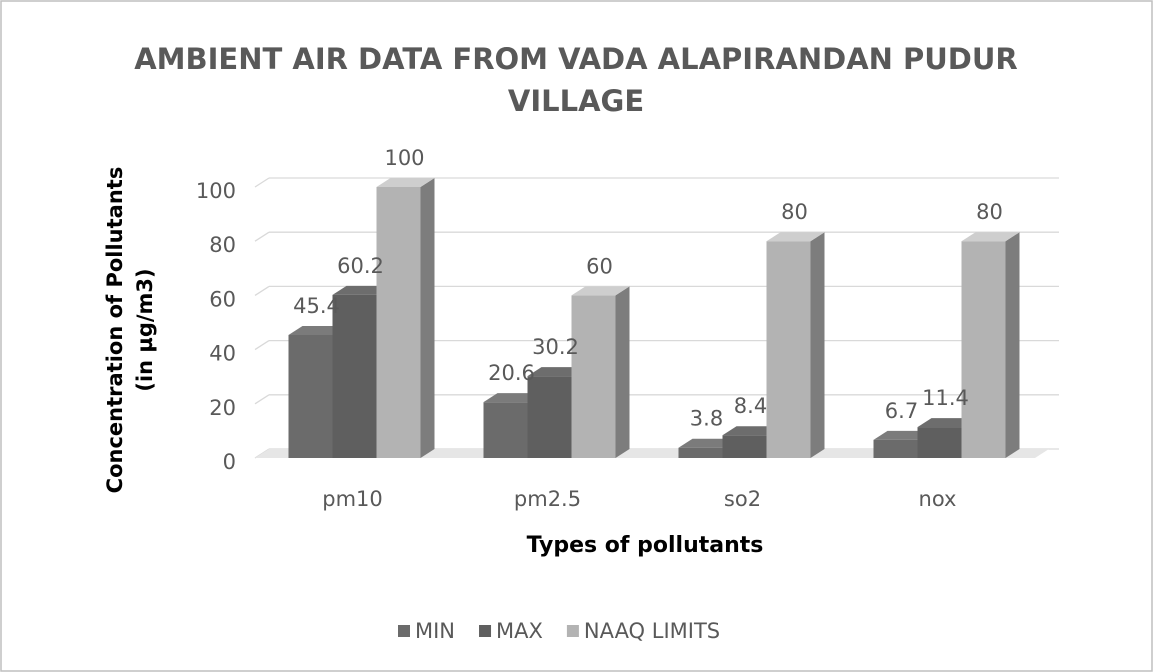  What do you see at coordinates (599, 266) in the screenshot?
I see `value-label: 60` at bounding box center [599, 266].